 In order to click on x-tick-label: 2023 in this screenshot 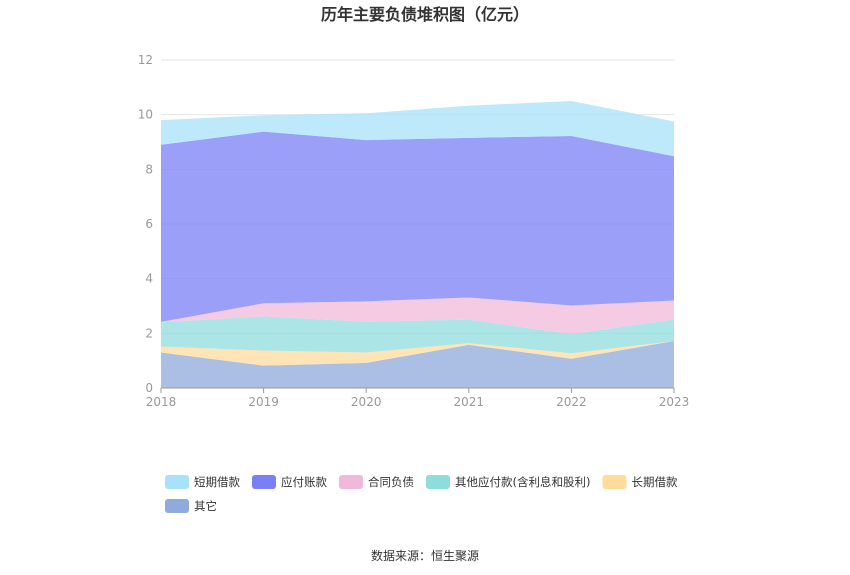, I will do `click(674, 402)`.